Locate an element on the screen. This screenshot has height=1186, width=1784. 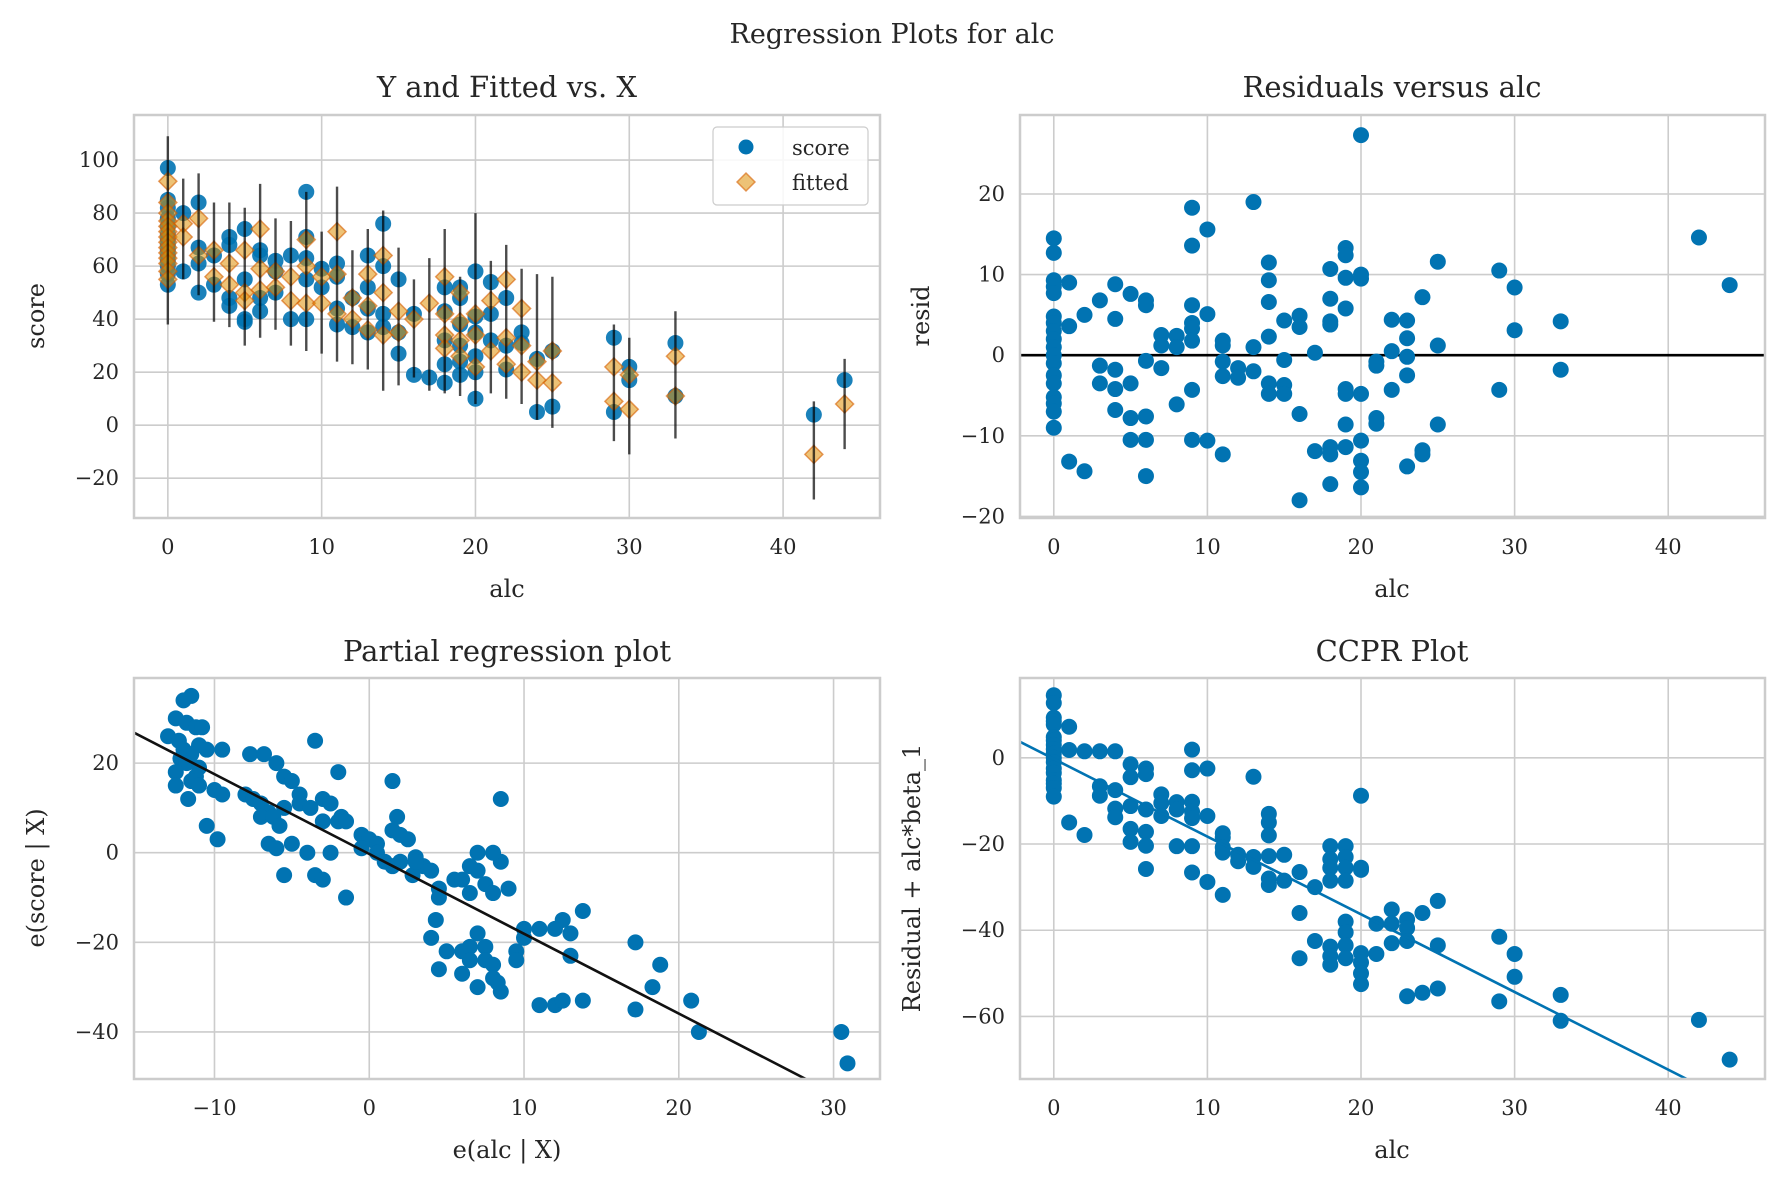
axes-frame is located at coordinates (1392, 878).